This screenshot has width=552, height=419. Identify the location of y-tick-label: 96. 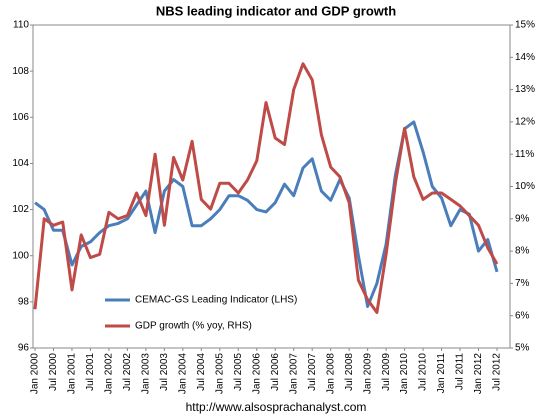
(24, 348).